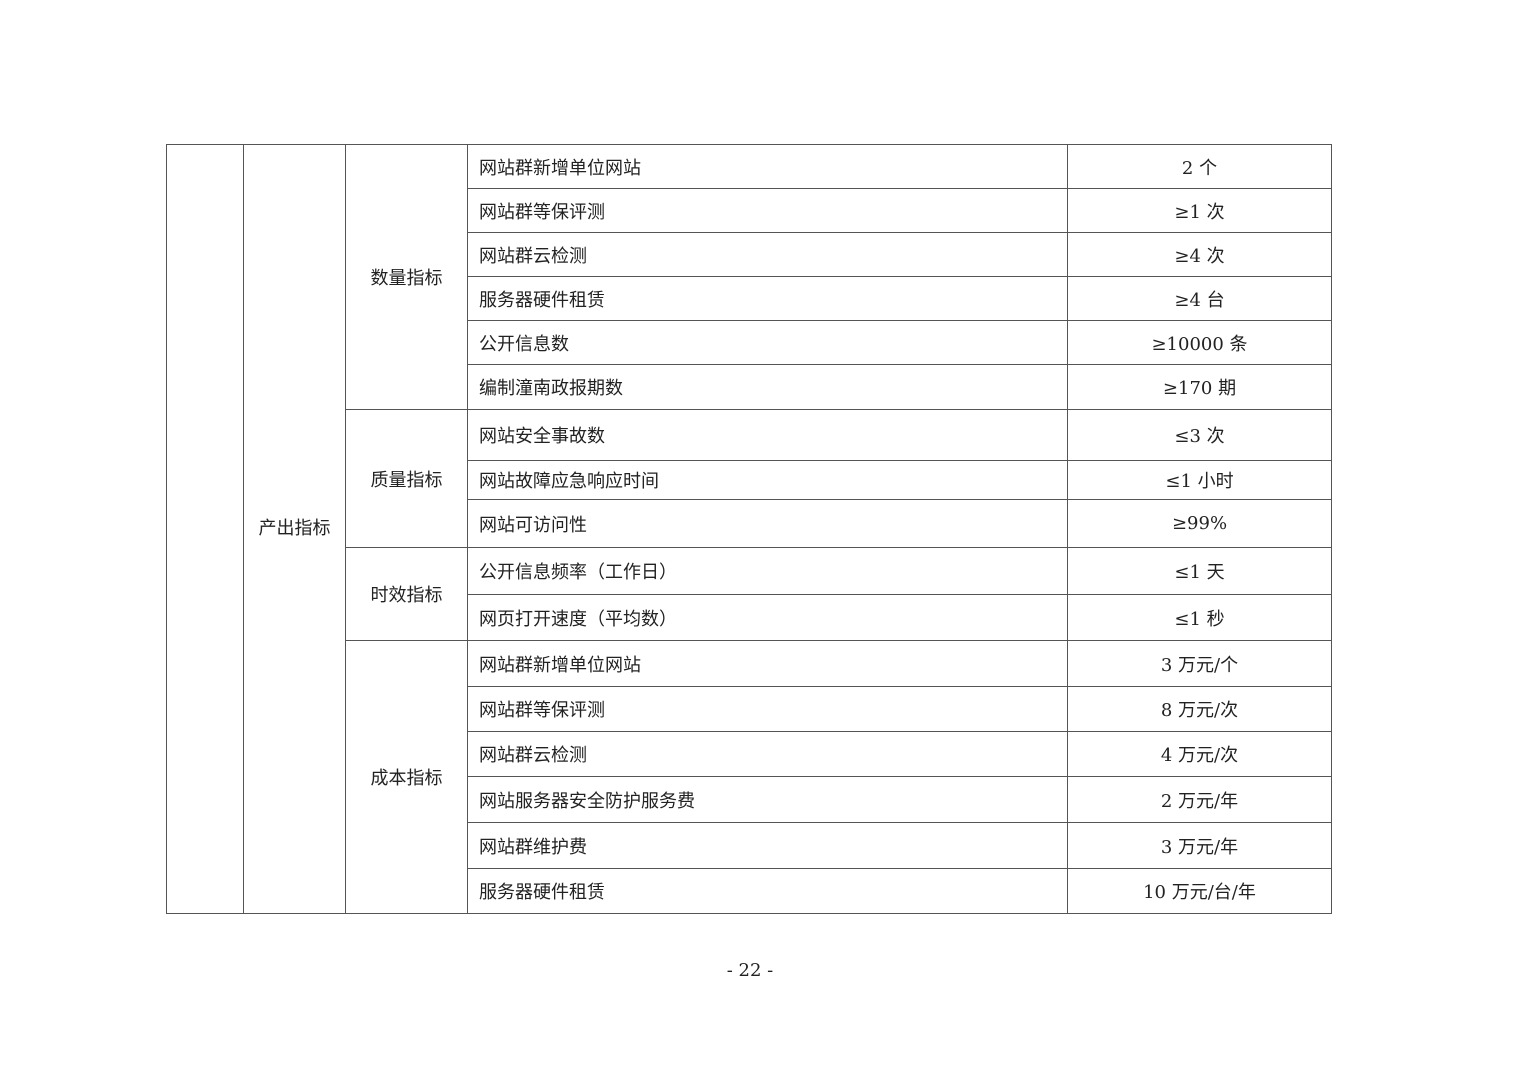 The width and height of the screenshot is (1520, 1074). I want to click on table-row: 公开信息数 ≥10000 条, so click(749, 342).